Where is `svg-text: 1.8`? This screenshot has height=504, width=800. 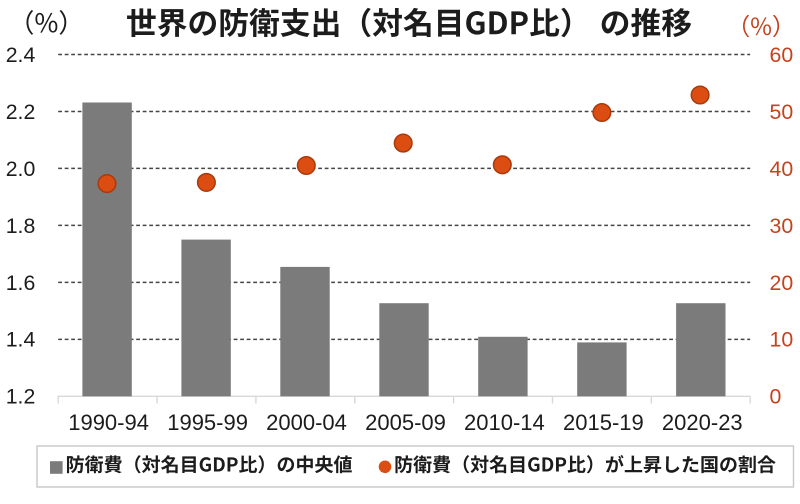 svg-text: 1.8 is located at coordinates (21, 226).